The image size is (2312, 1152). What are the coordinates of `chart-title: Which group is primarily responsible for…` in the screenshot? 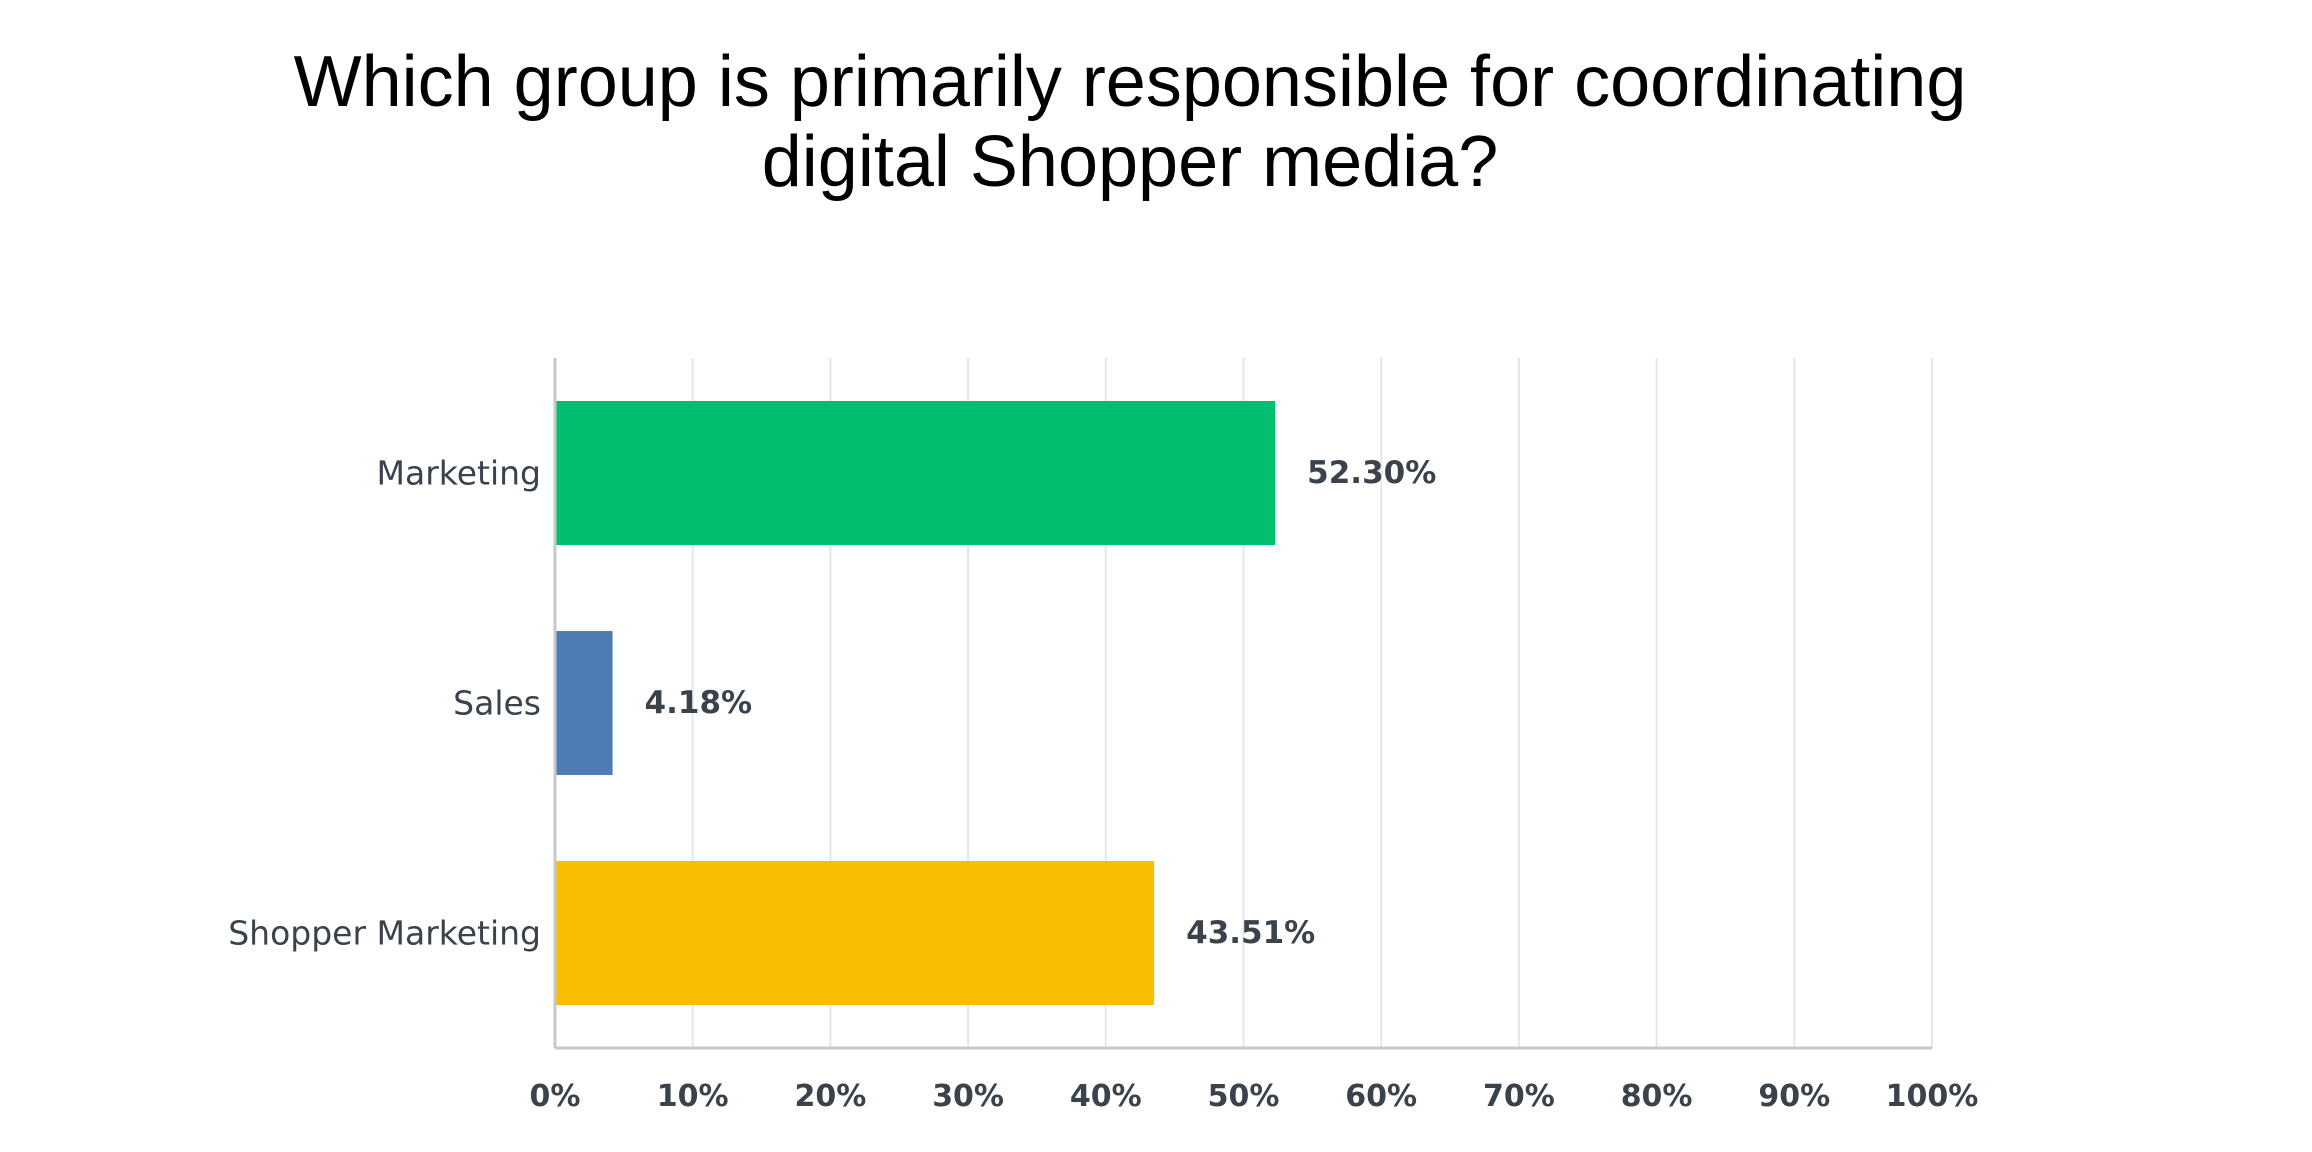 It's located at (1130, 122).